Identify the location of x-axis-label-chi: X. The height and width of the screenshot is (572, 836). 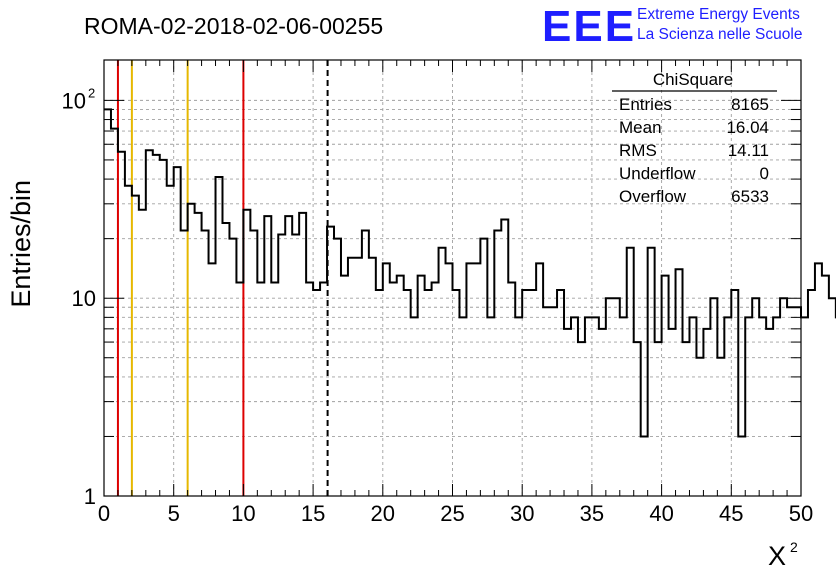
(777, 556).